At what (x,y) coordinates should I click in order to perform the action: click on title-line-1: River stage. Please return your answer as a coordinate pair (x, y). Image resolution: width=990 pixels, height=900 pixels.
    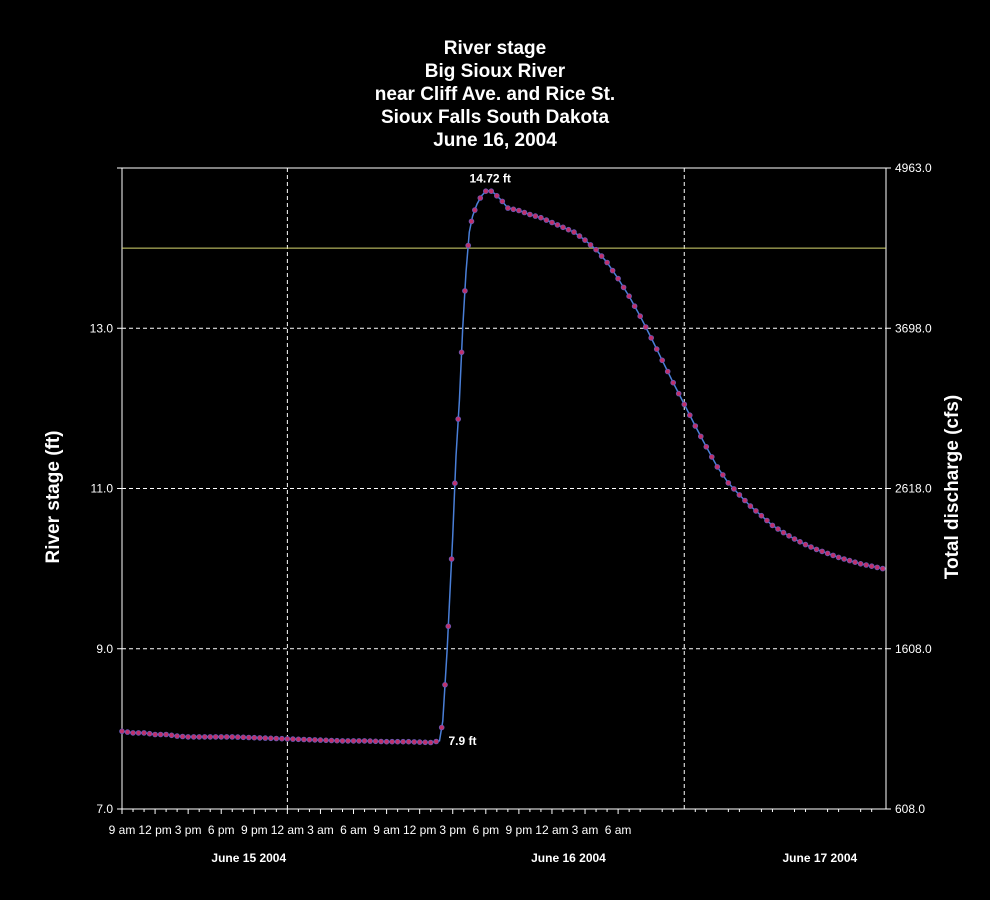
    Looking at the image, I should click on (495, 48).